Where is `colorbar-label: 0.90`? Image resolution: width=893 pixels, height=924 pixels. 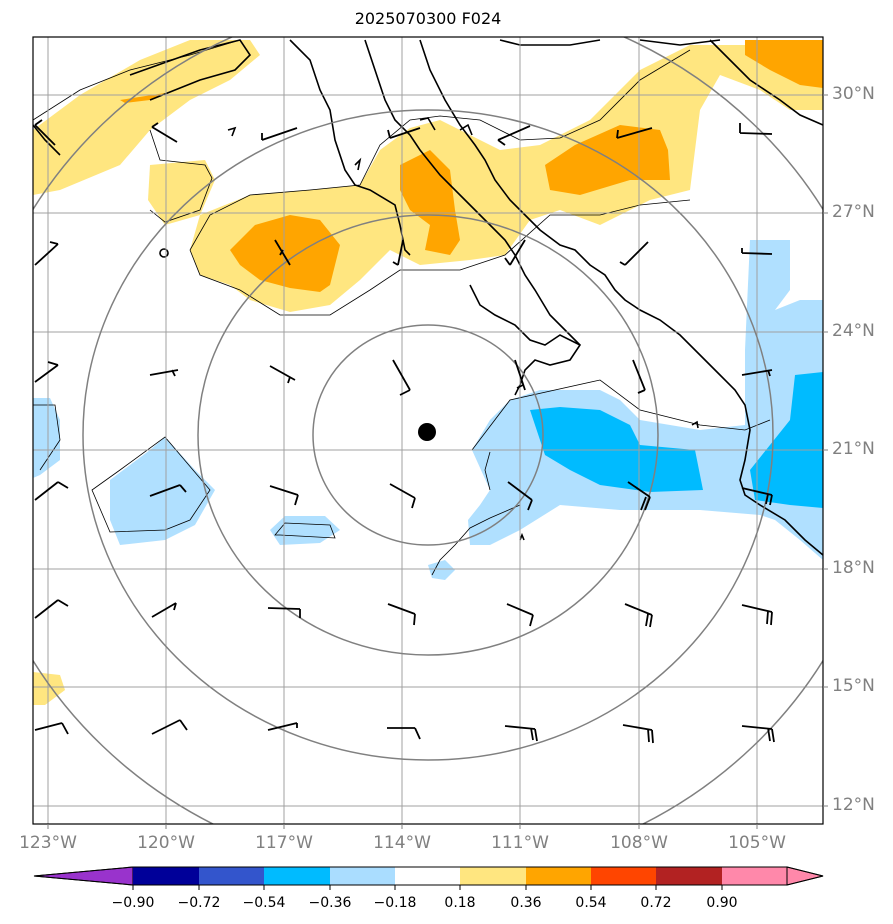
colorbar-label: 0.90 is located at coordinates (722, 903).